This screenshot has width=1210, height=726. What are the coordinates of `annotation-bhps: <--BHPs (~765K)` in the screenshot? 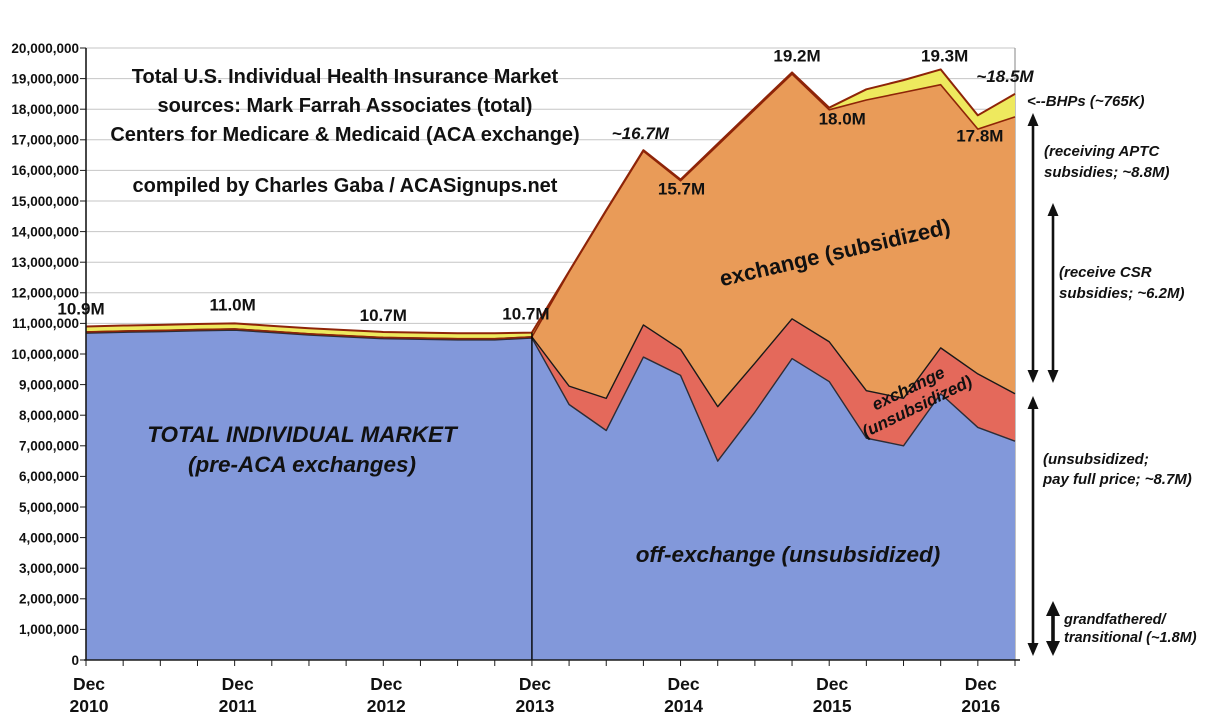 It's located at (1086, 101).